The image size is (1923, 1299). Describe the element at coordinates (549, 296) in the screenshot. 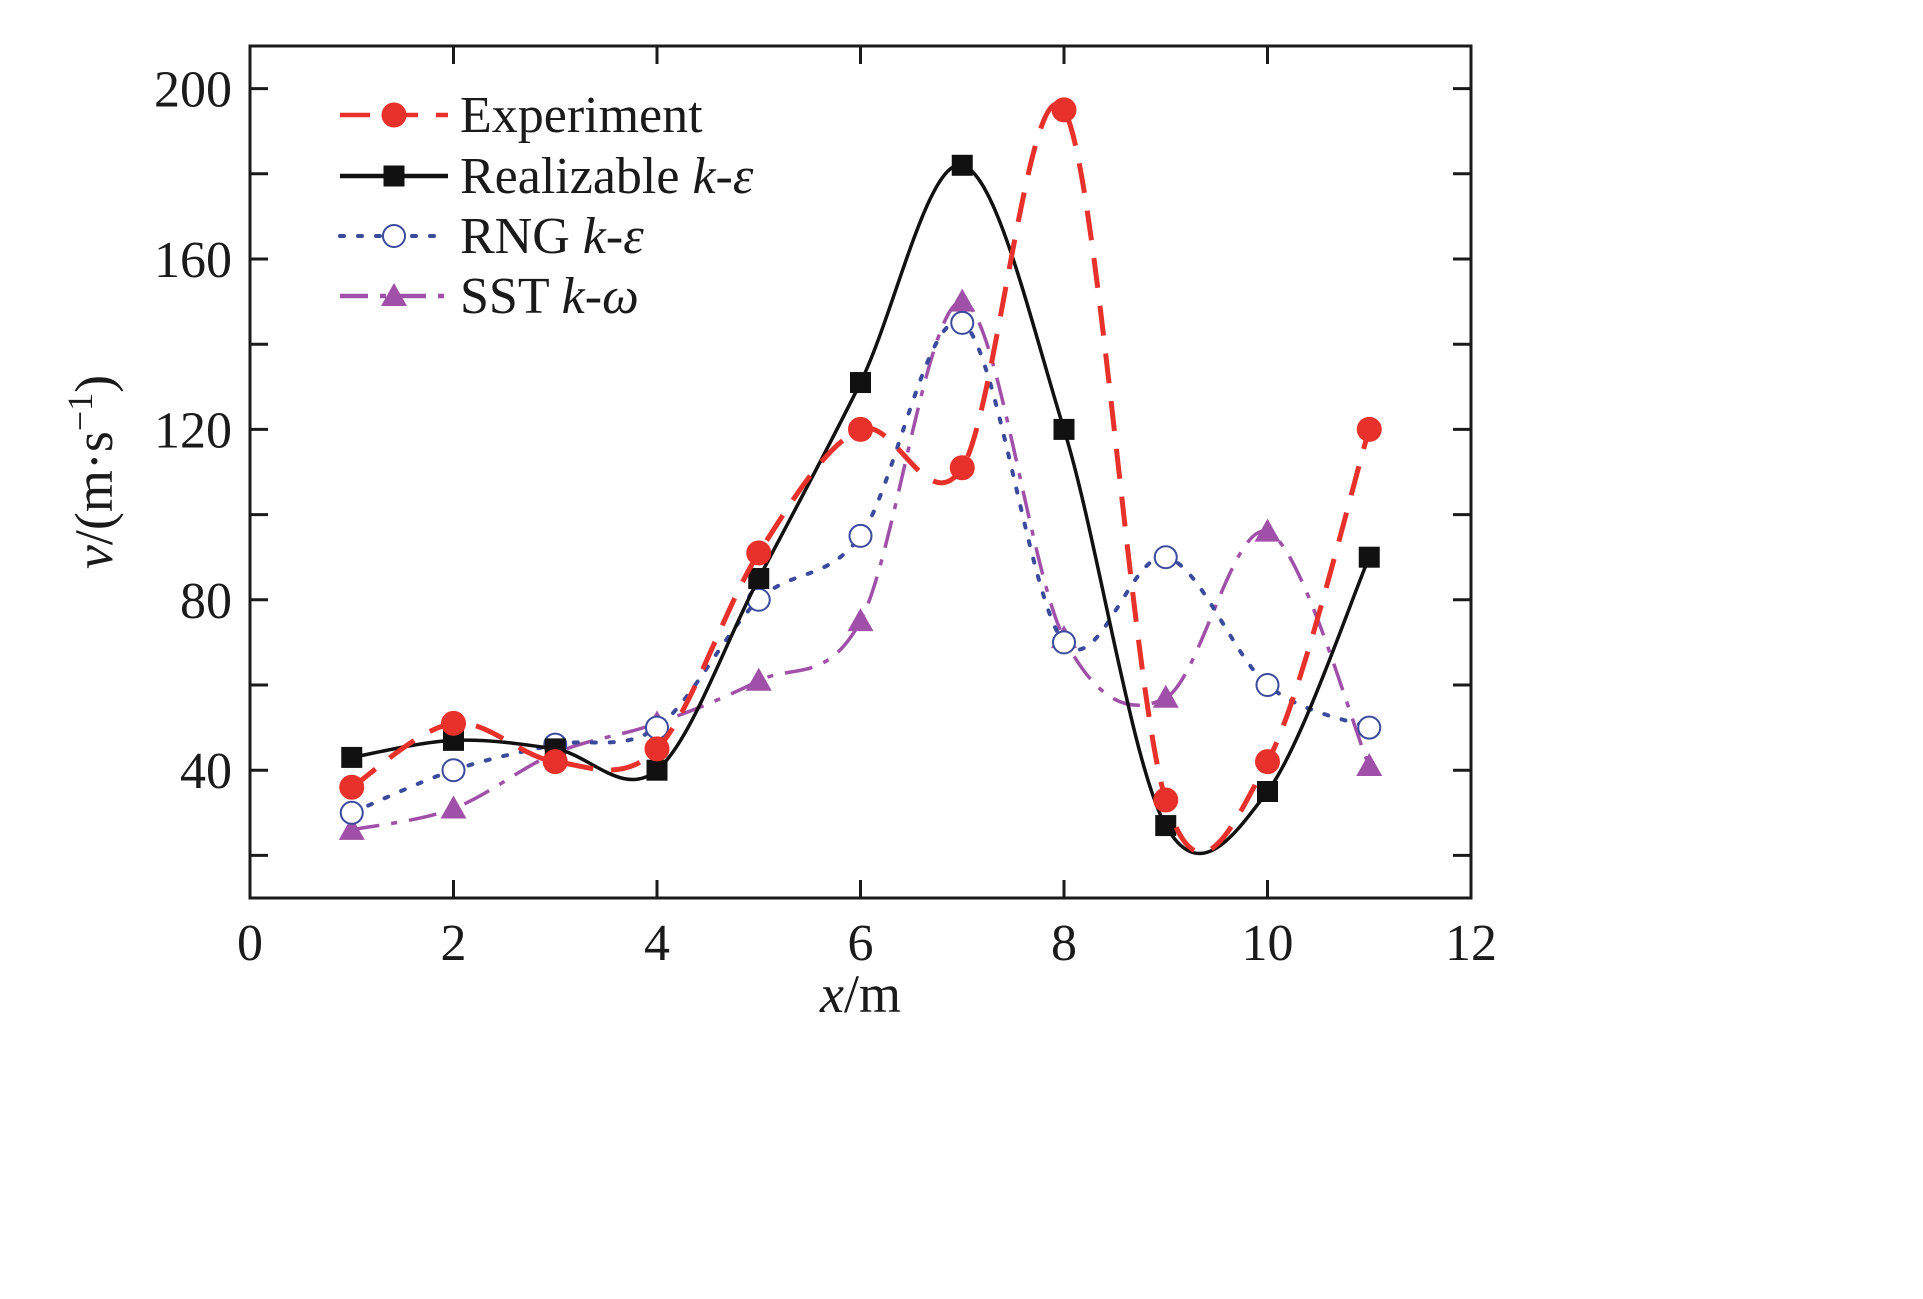

I see `legend-label: SST k-ω` at that location.